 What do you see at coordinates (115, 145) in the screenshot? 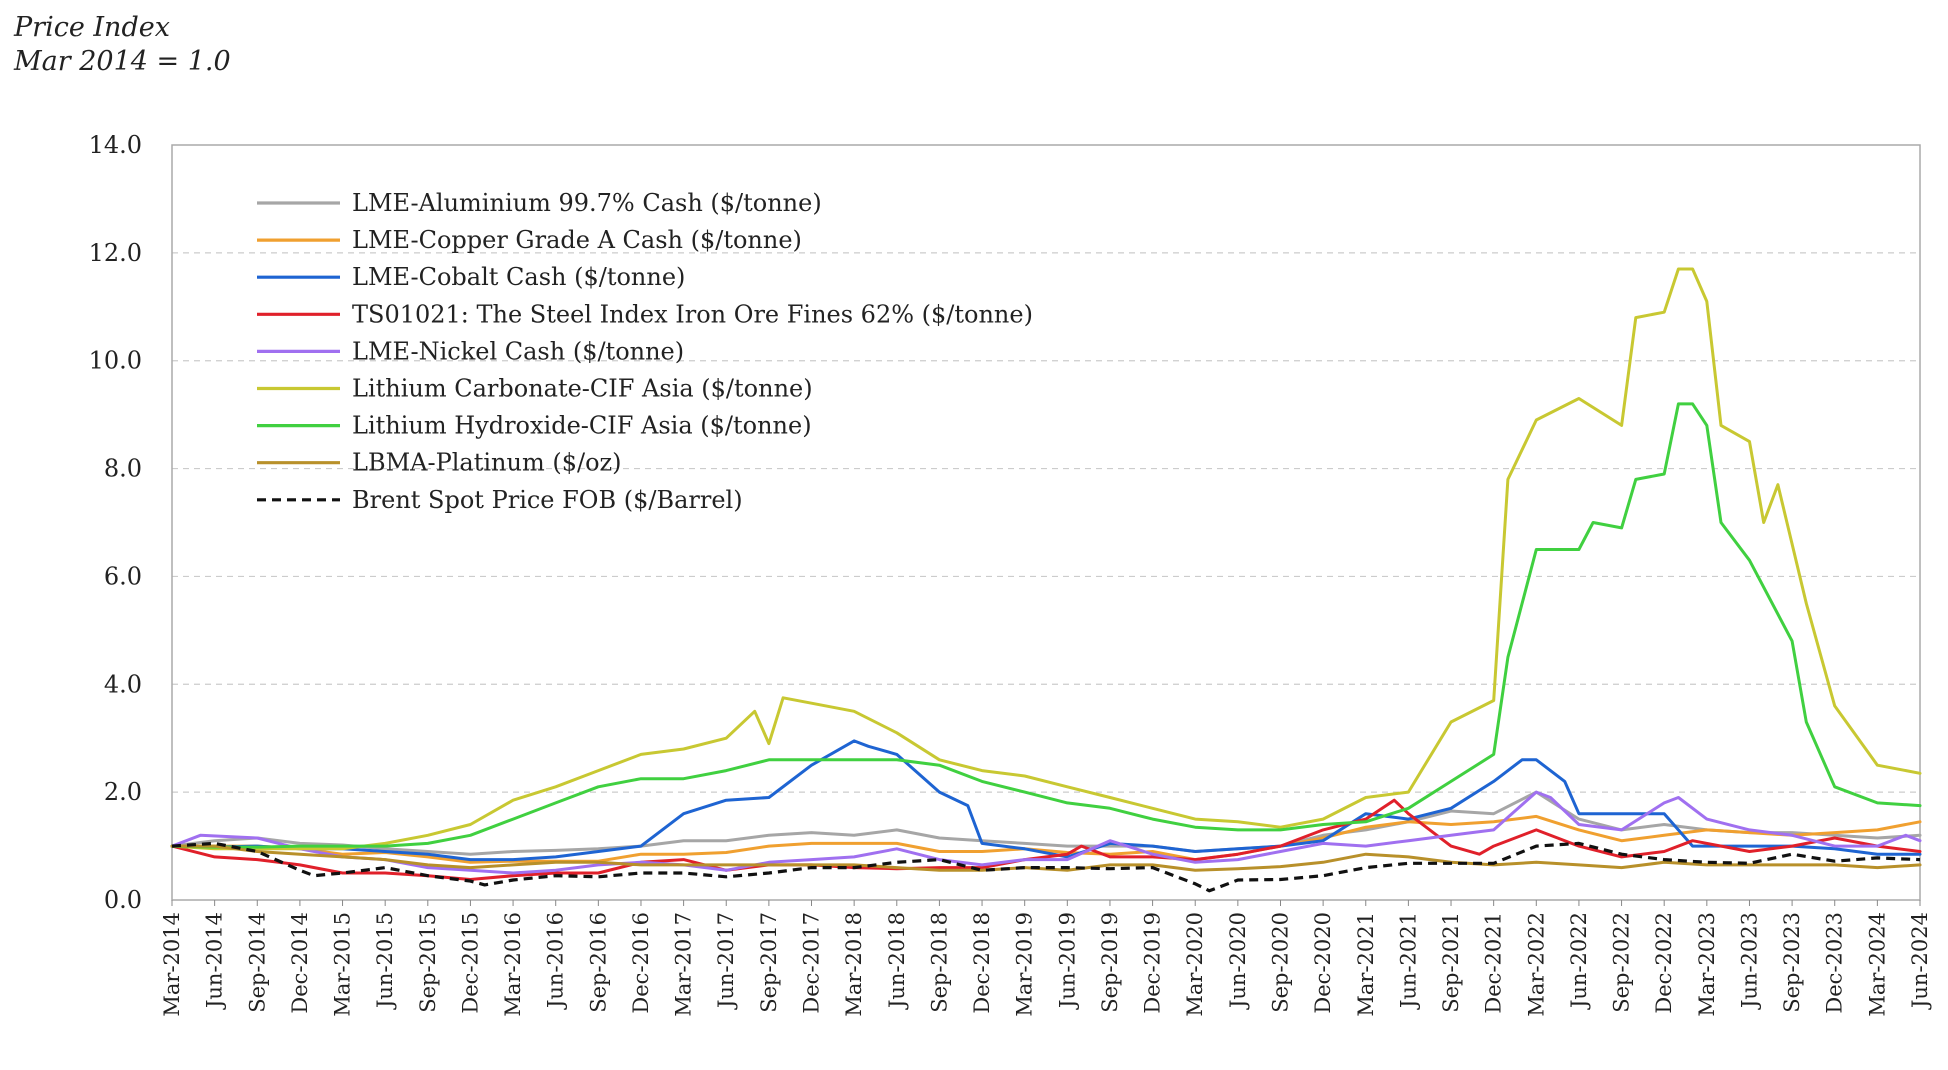
I see `y-tick-label: 14.0` at bounding box center [115, 145].